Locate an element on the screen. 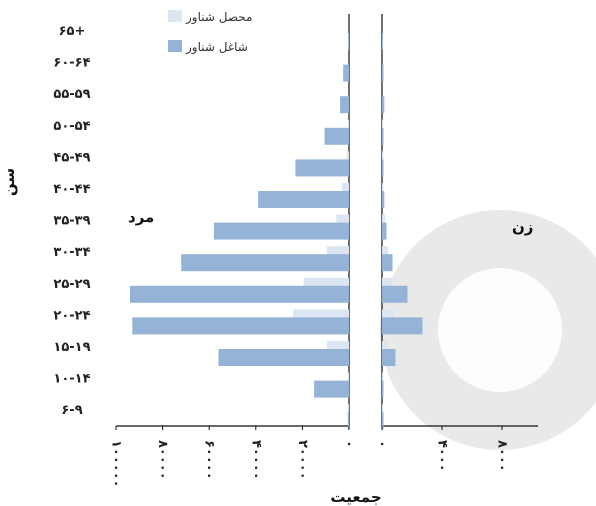  age-category-label: ۶۰-۶۴ is located at coordinates (71, 63).